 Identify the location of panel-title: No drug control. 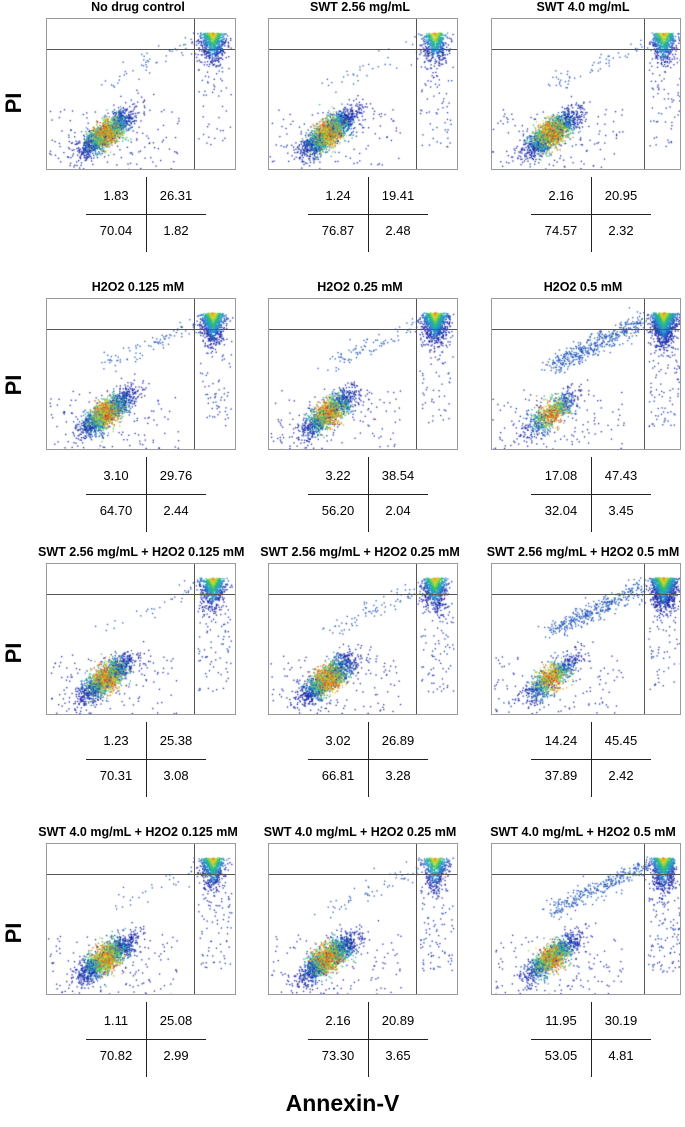
(138, 7).